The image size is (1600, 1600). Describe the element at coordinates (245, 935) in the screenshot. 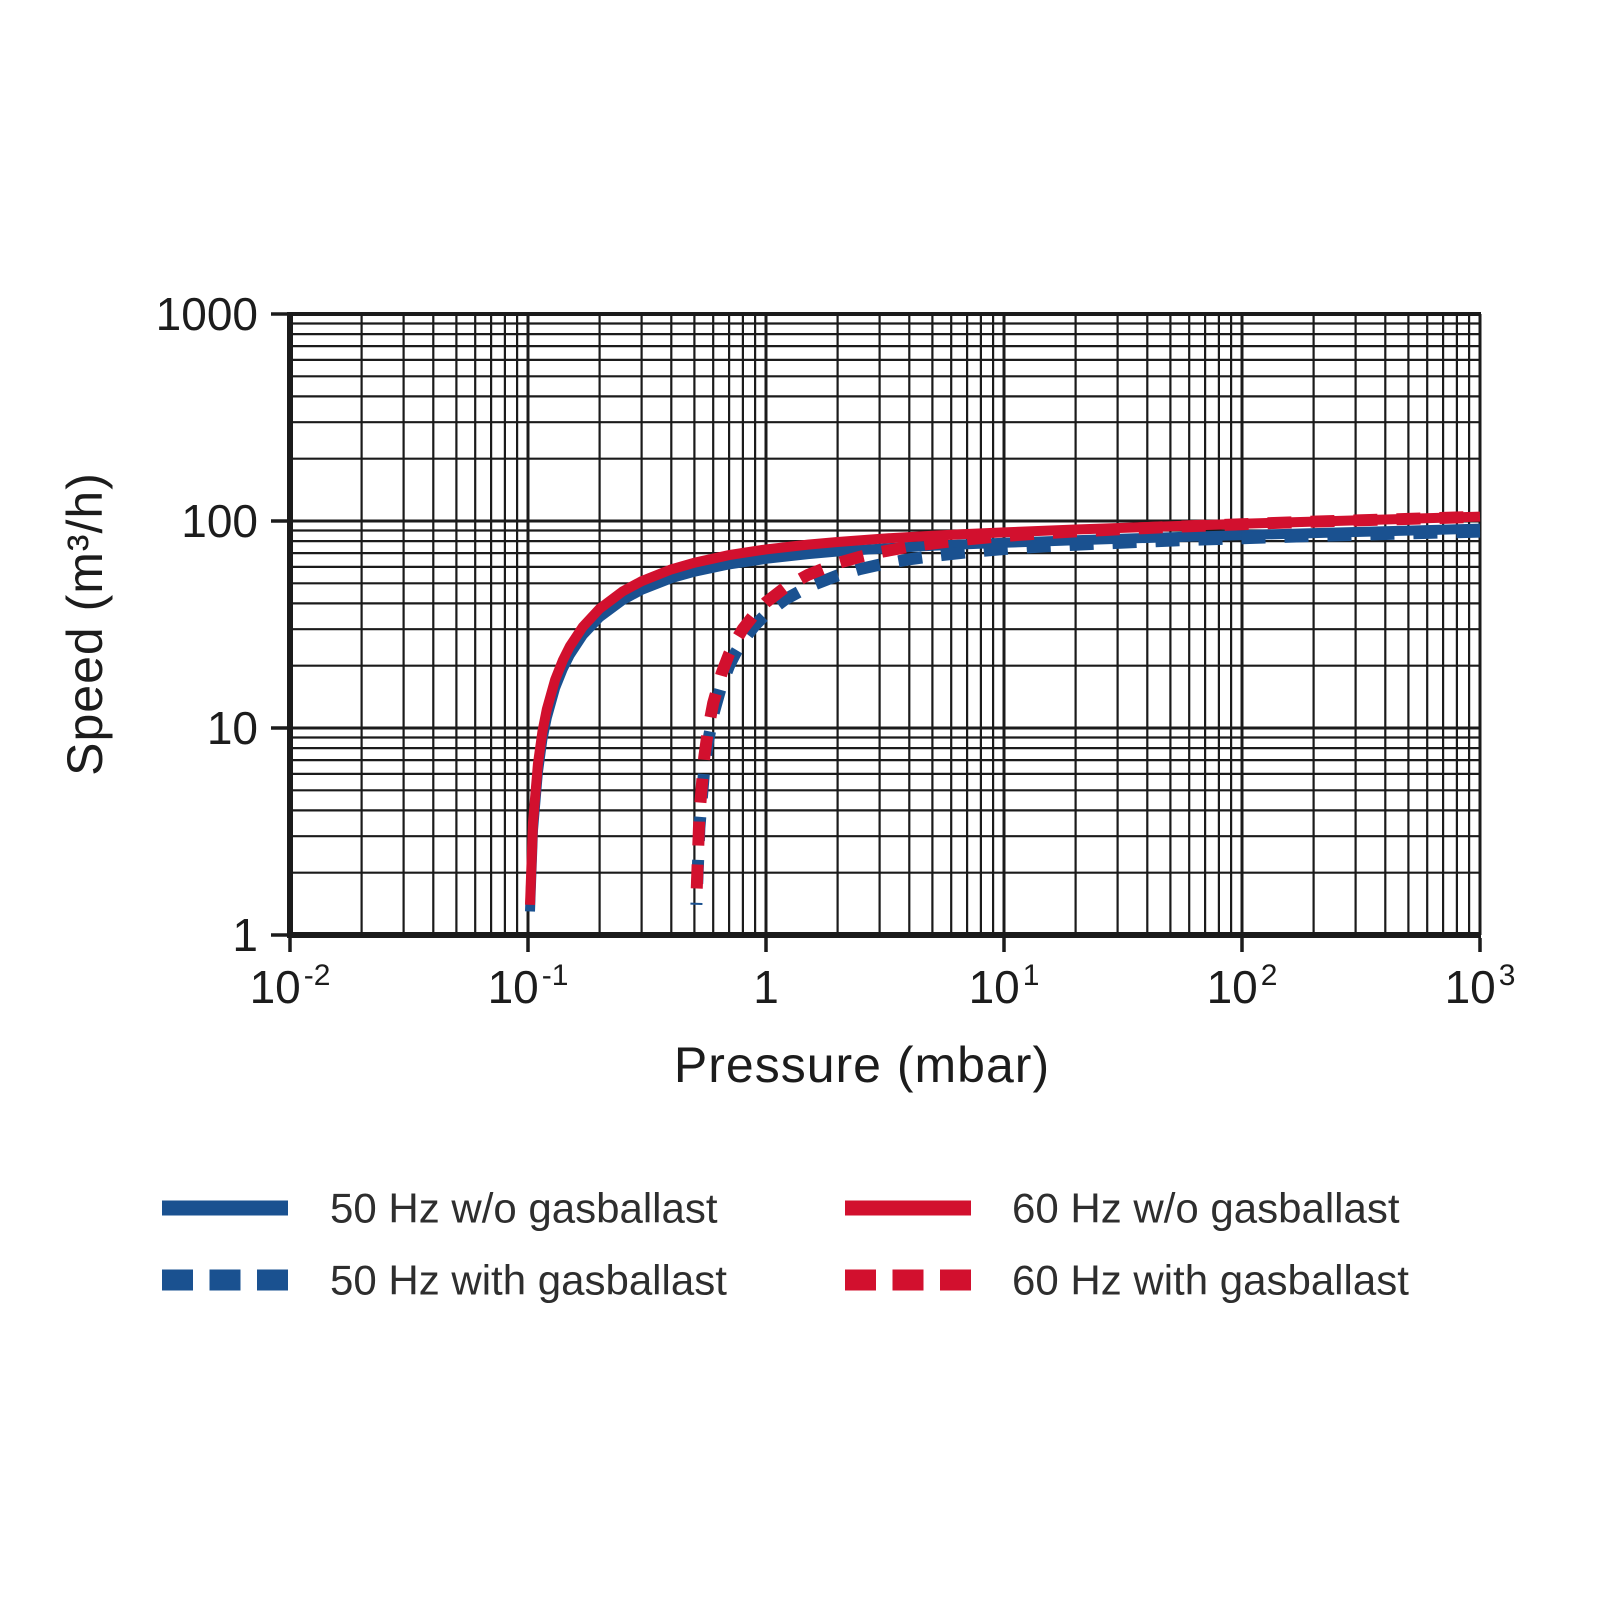

I see `y-tick-label: 1` at that location.